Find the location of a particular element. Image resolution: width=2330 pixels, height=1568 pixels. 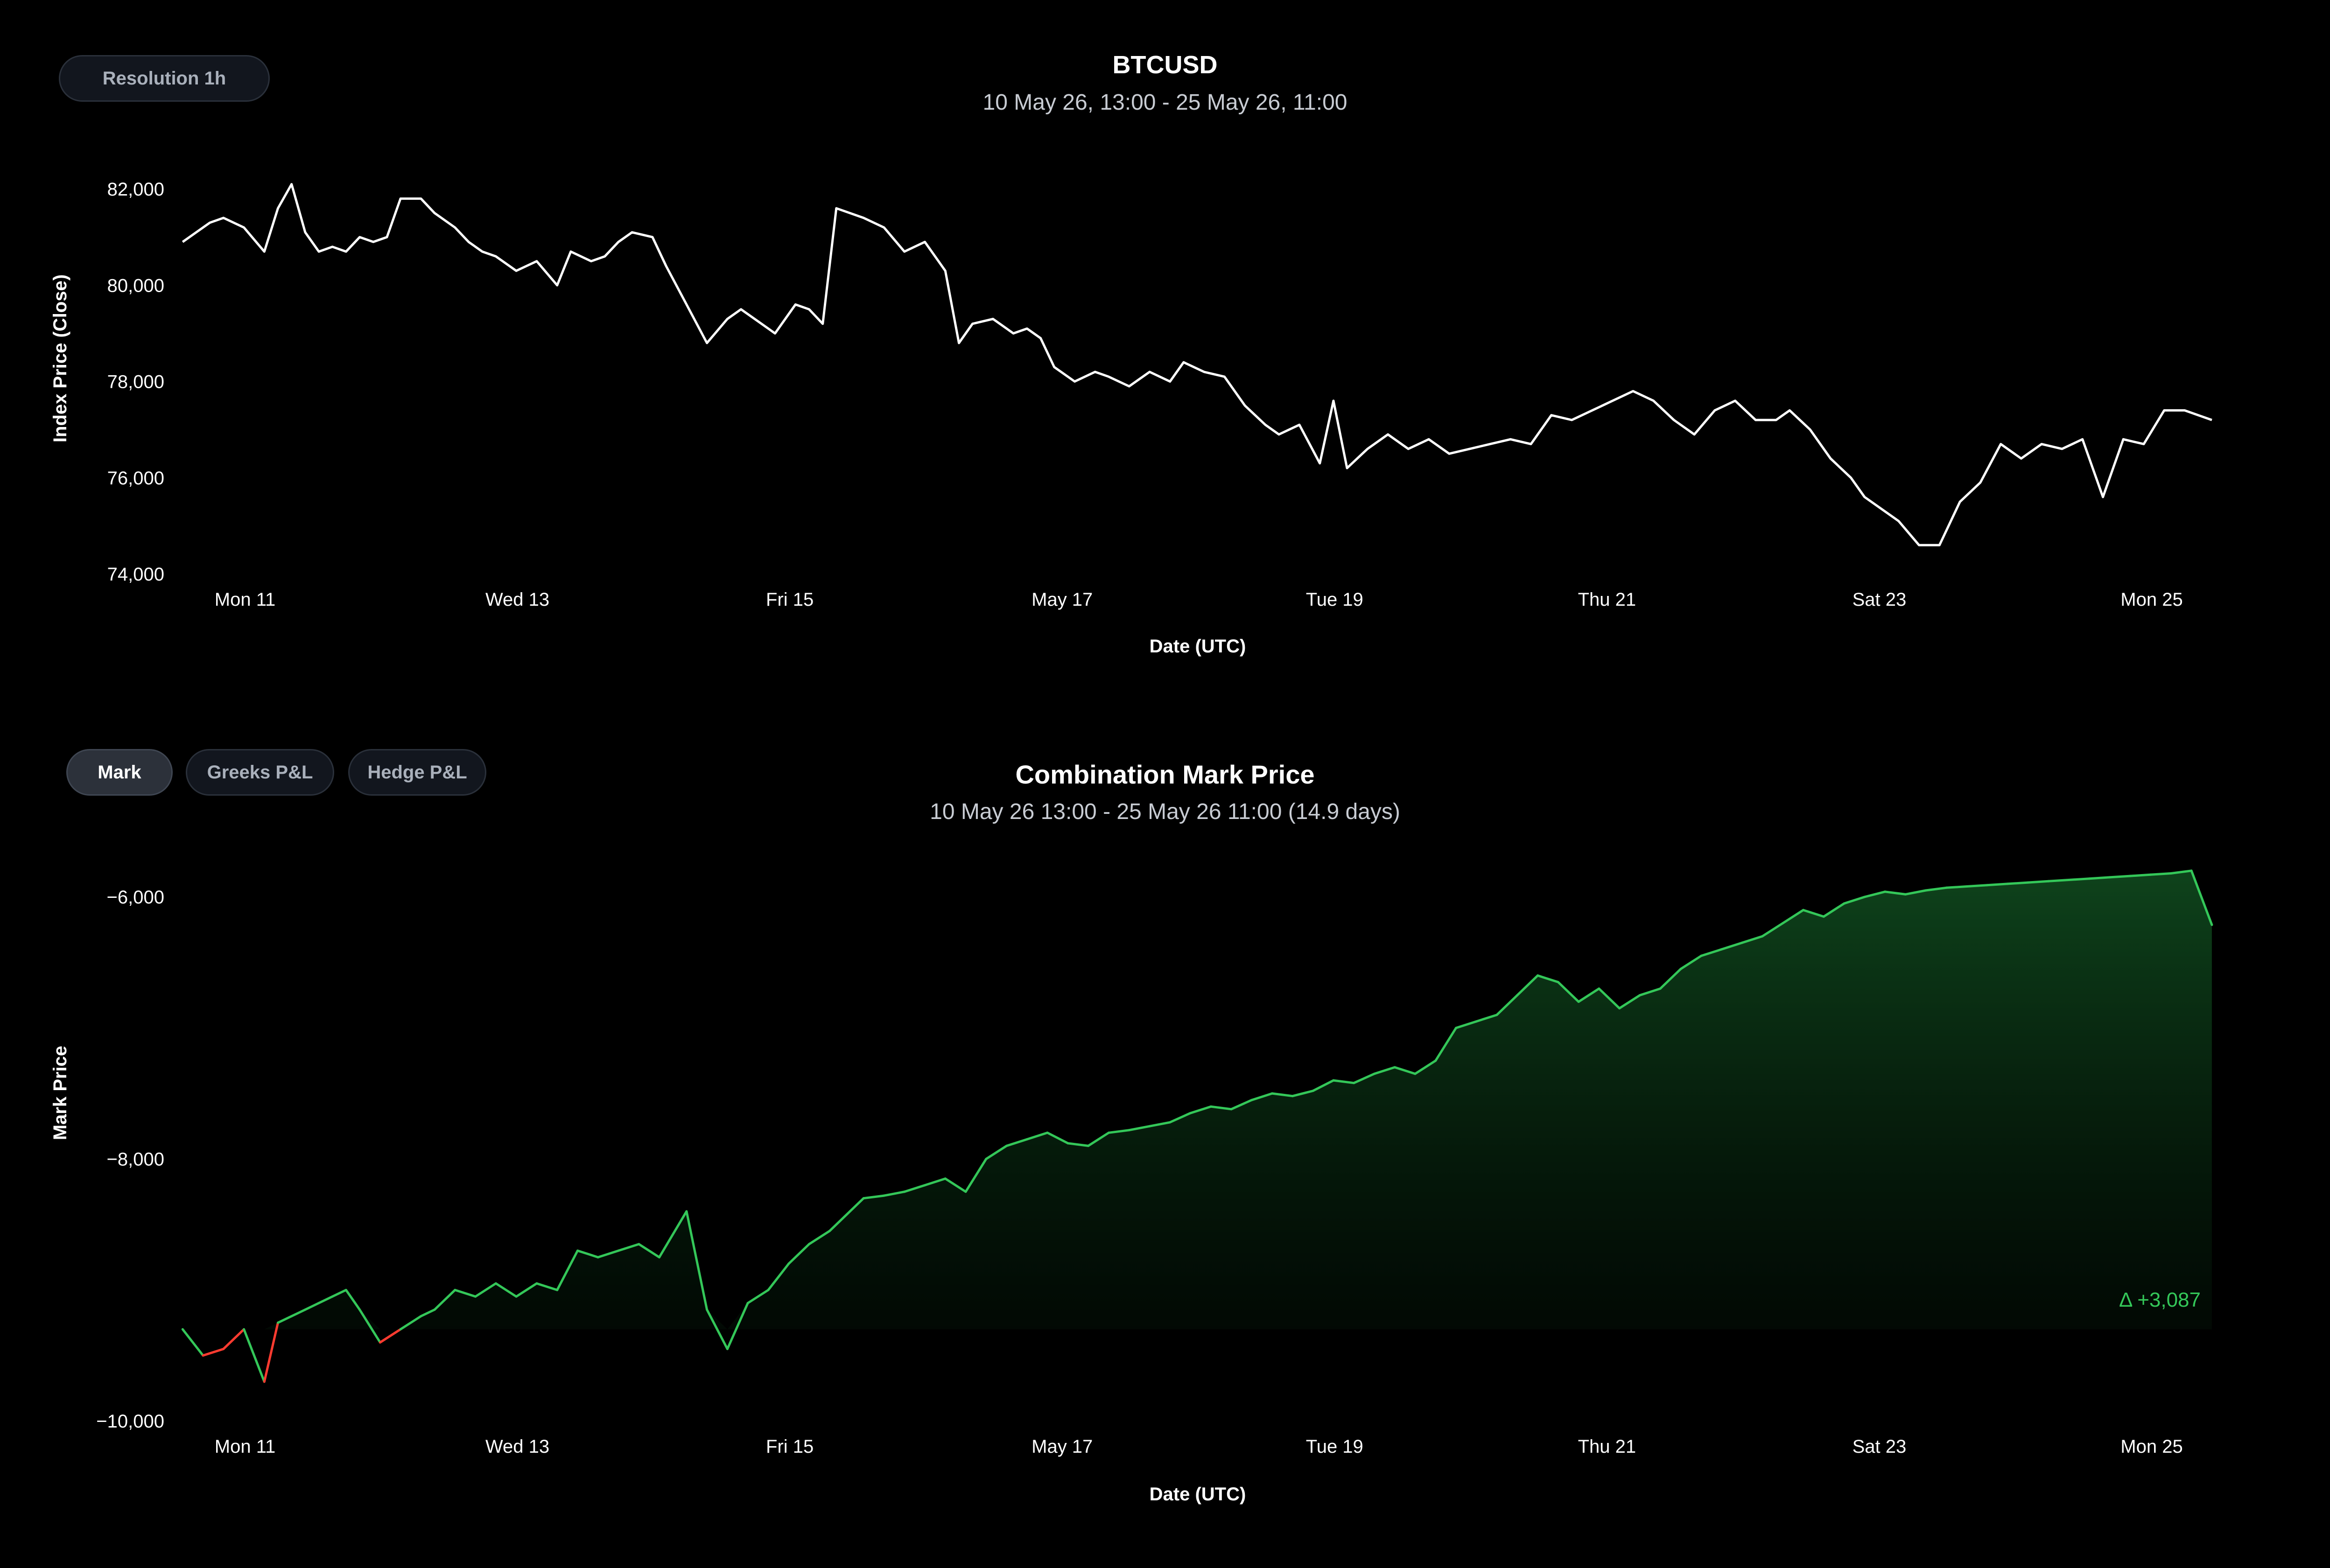

bottom-x-tick-label: Mon 11 is located at coordinates (245, 1446).